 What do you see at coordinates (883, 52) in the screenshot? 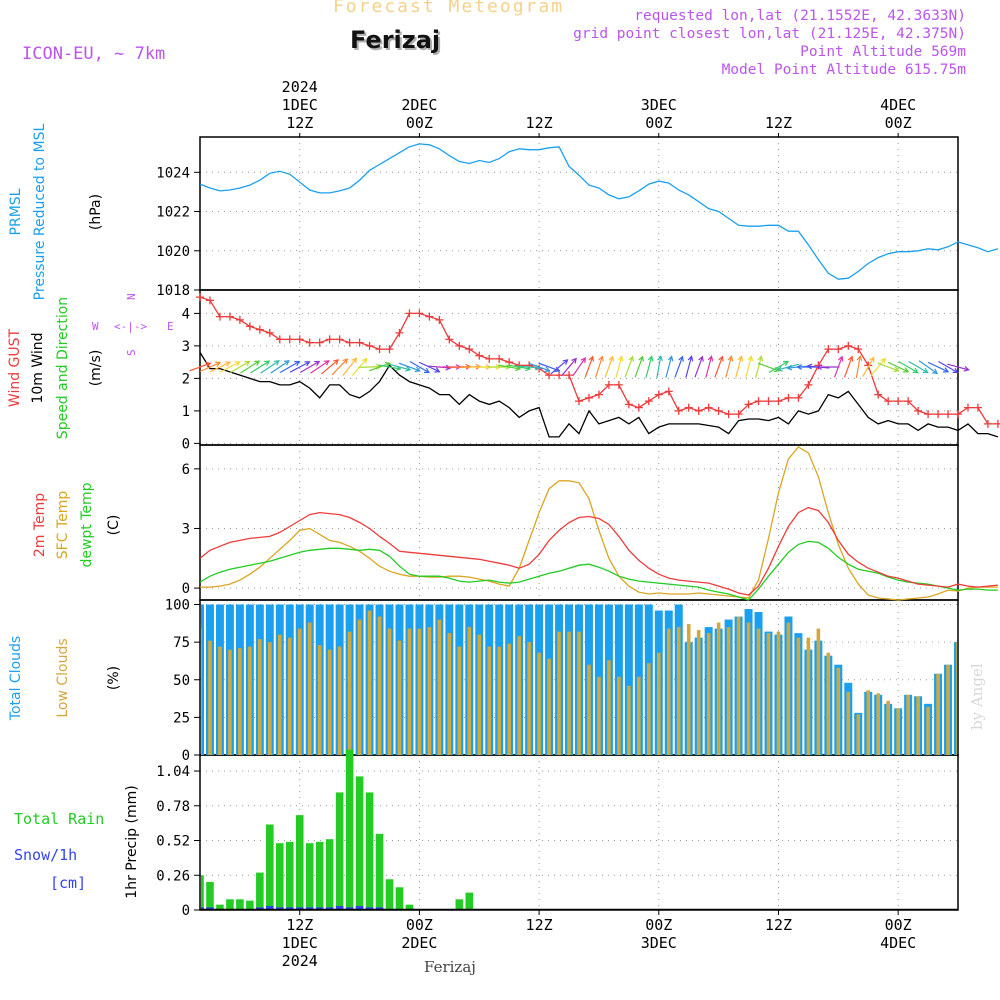
I see `point-altitude: Point Altitude 569m` at bounding box center [883, 52].